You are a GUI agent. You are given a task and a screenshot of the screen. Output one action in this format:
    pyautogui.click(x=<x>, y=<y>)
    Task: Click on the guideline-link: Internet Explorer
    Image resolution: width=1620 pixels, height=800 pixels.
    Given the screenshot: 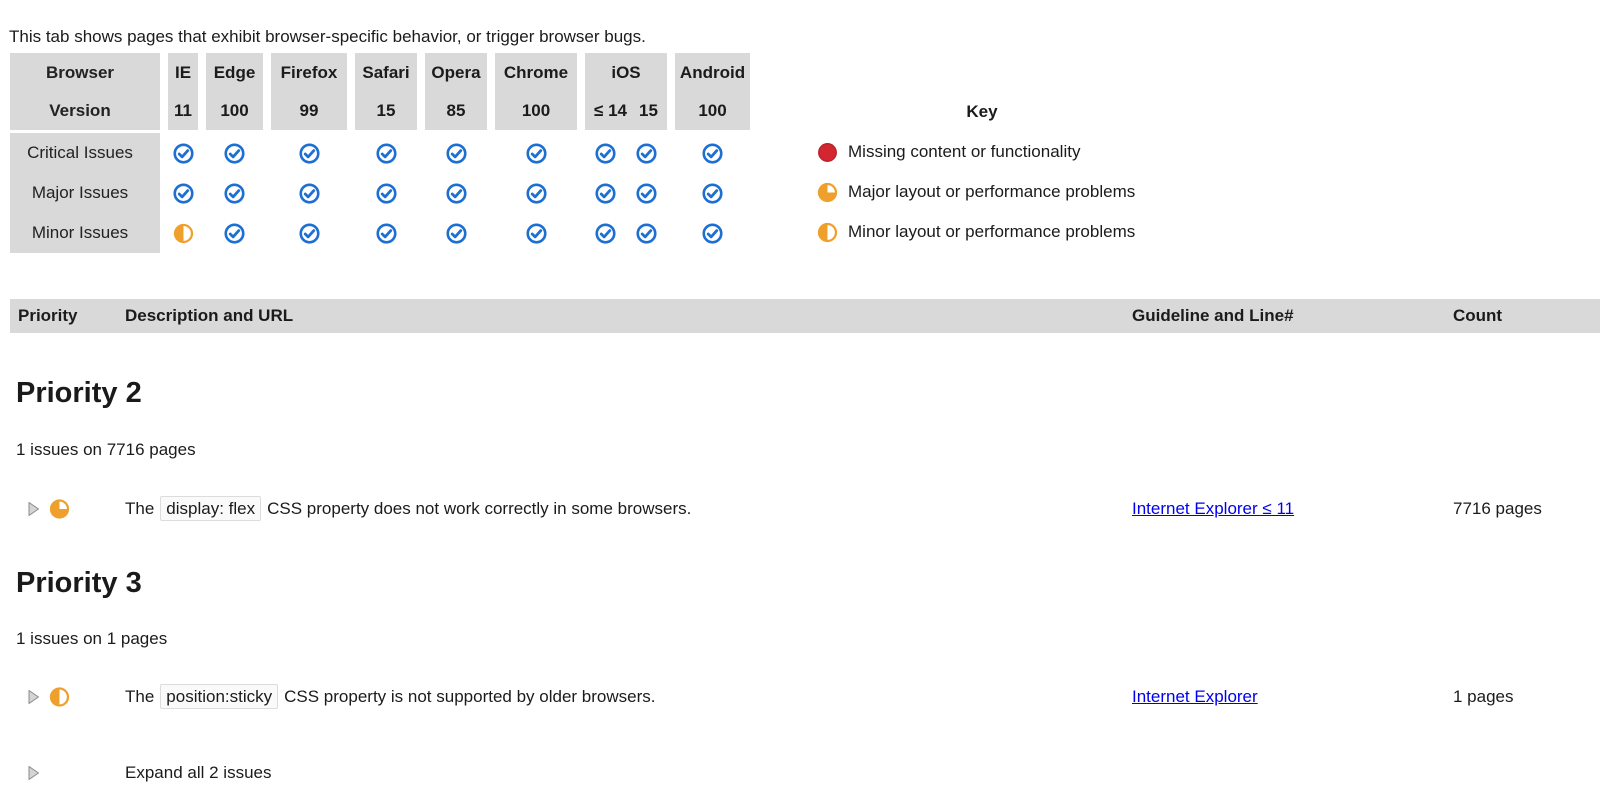 What is the action you would take?
    pyautogui.click(x=1195, y=696)
    